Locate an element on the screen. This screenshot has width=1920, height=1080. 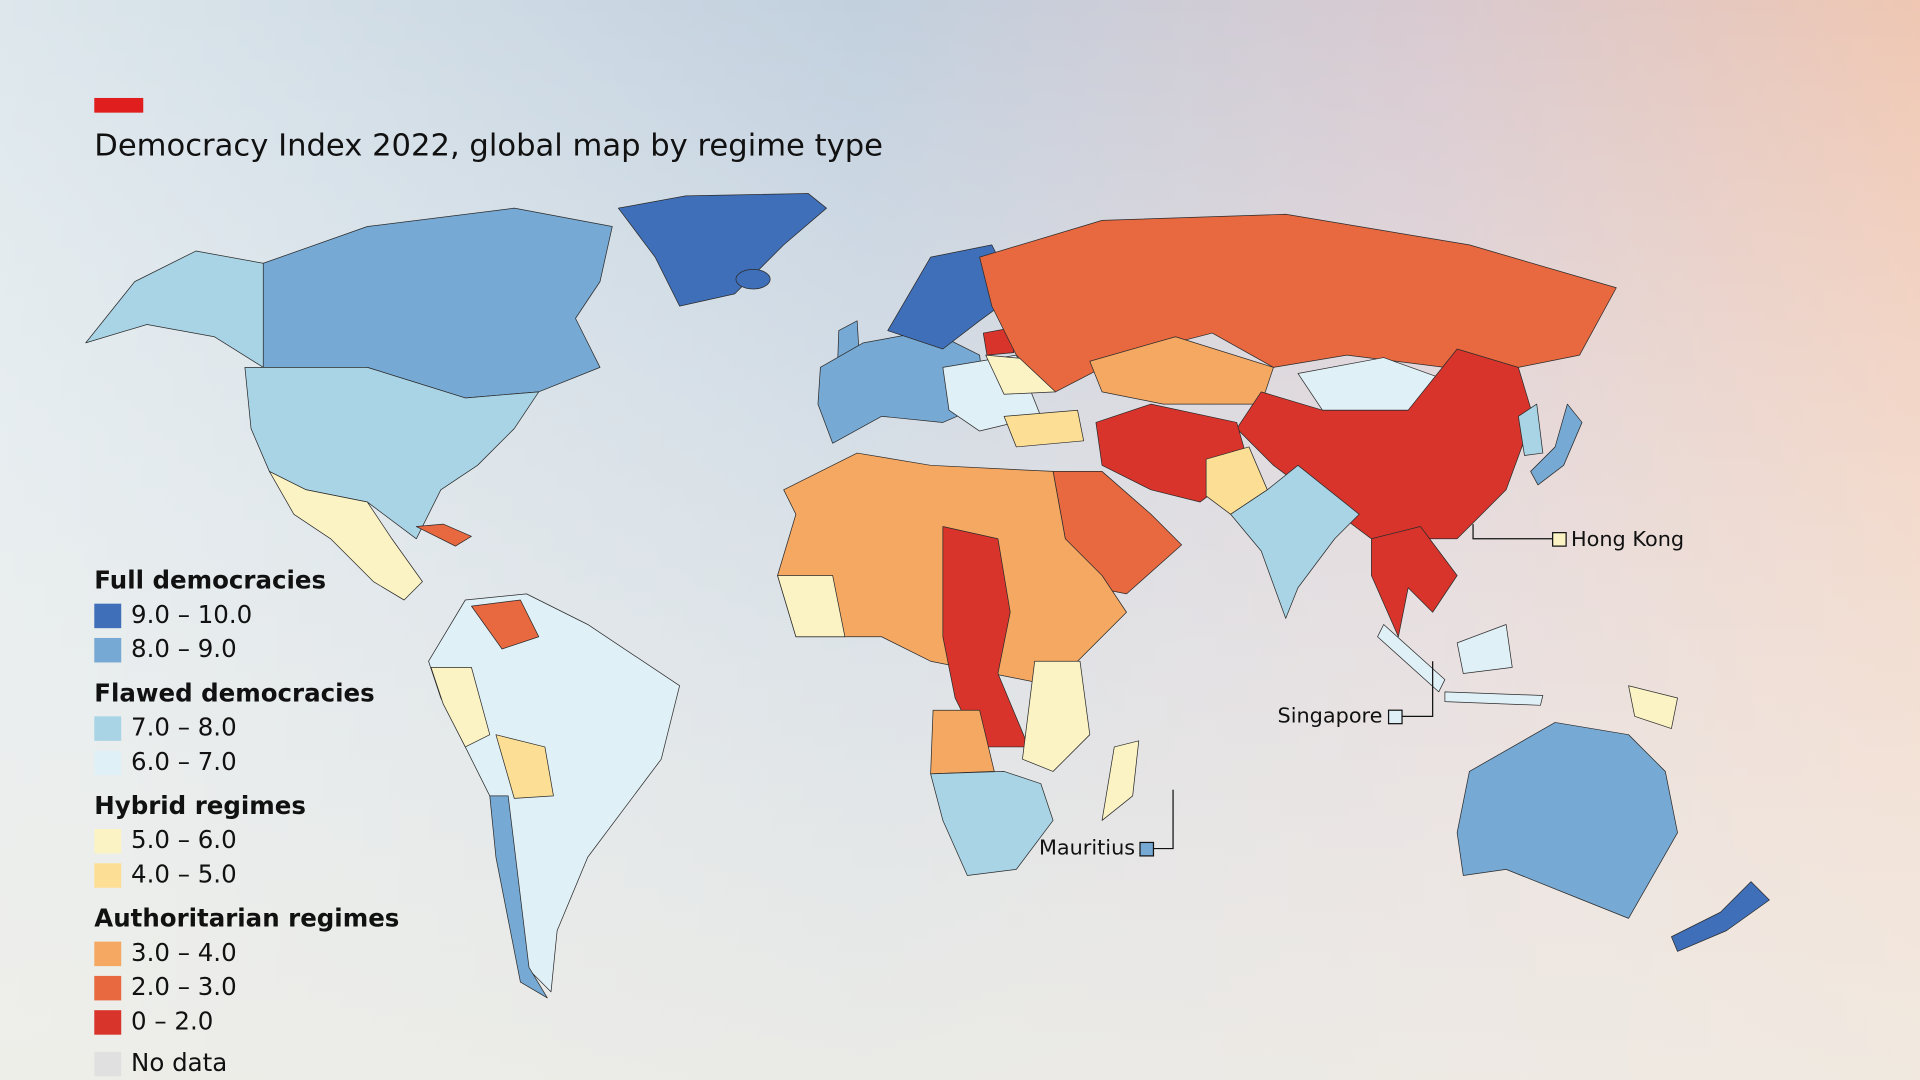
venezuela is located at coordinates (505, 624).